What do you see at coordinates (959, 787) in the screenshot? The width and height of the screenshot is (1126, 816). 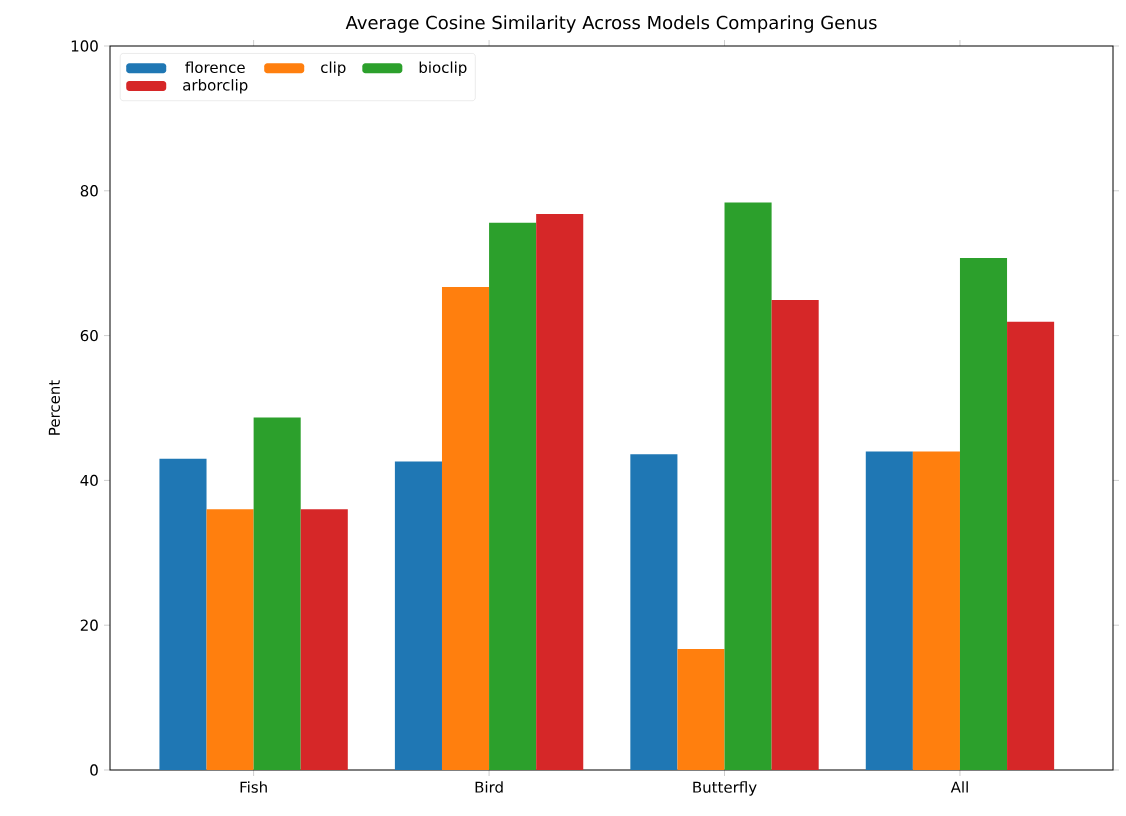 I see `x-tick-label: All` at bounding box center [959, 787].